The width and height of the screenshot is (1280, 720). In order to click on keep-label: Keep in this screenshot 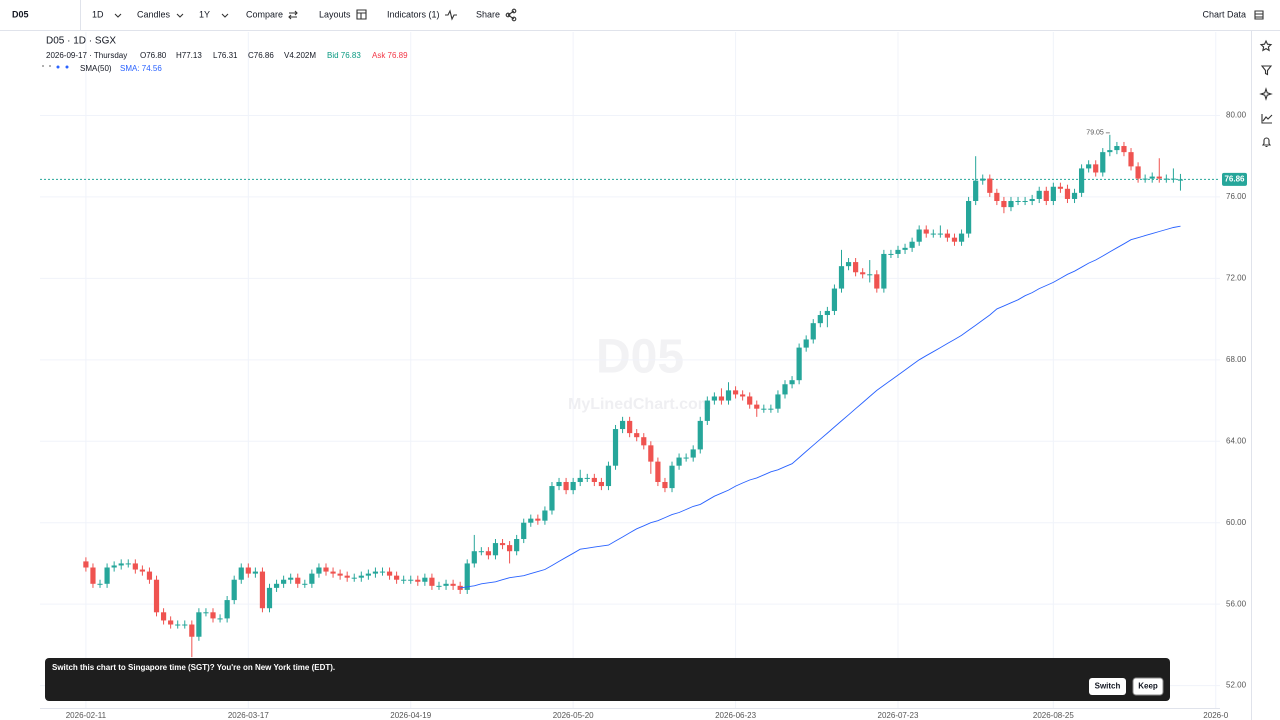, I will do `click(1148, 686)`.